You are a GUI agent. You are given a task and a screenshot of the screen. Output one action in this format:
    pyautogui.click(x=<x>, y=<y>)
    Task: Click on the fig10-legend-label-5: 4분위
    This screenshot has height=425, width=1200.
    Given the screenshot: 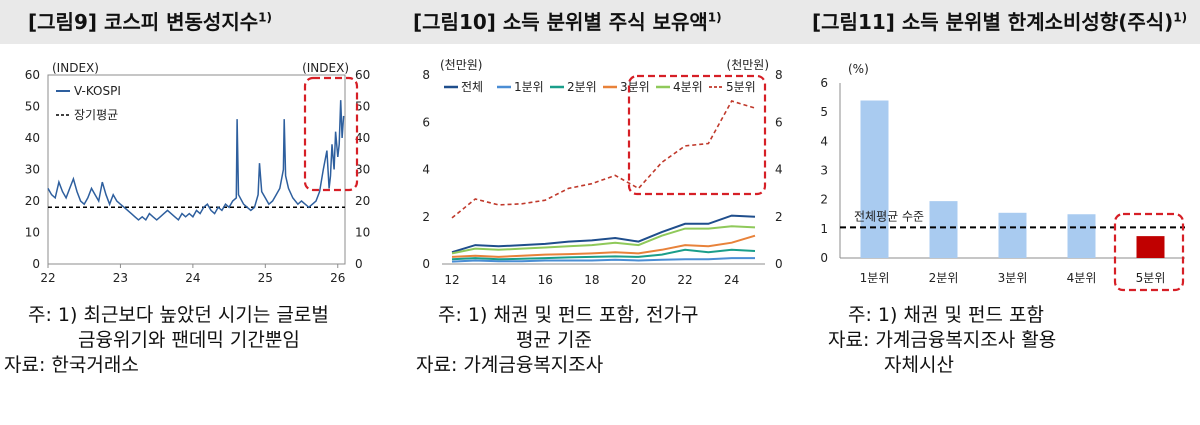 What is the action you would take?
    pyautogui.click(x=688, y=87)
    